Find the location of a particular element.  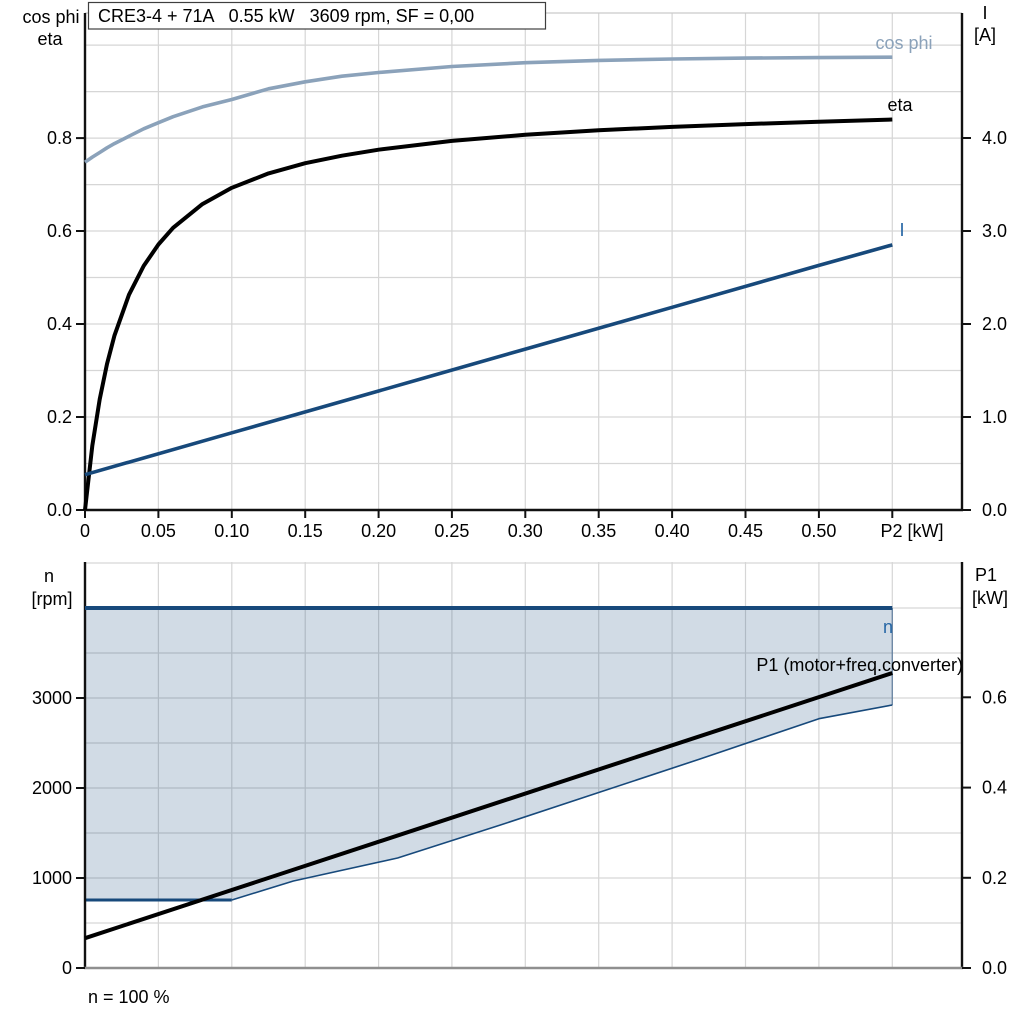

x-tick-label: 0.50 is located at coordinates (818, 531).